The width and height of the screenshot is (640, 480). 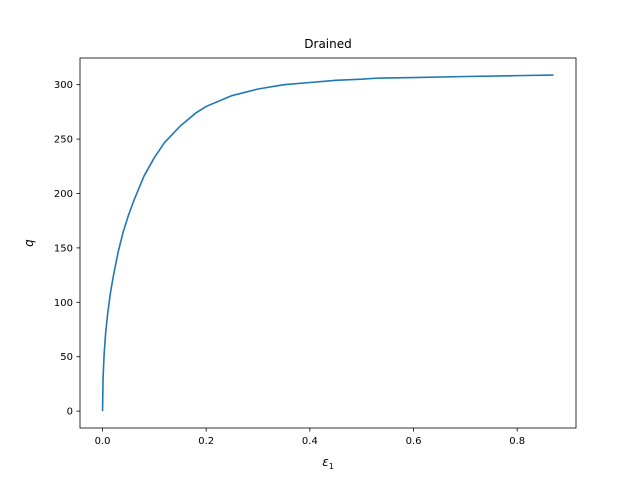 I want to click on x-axis-title: ε1, so click(x=328, y=463).